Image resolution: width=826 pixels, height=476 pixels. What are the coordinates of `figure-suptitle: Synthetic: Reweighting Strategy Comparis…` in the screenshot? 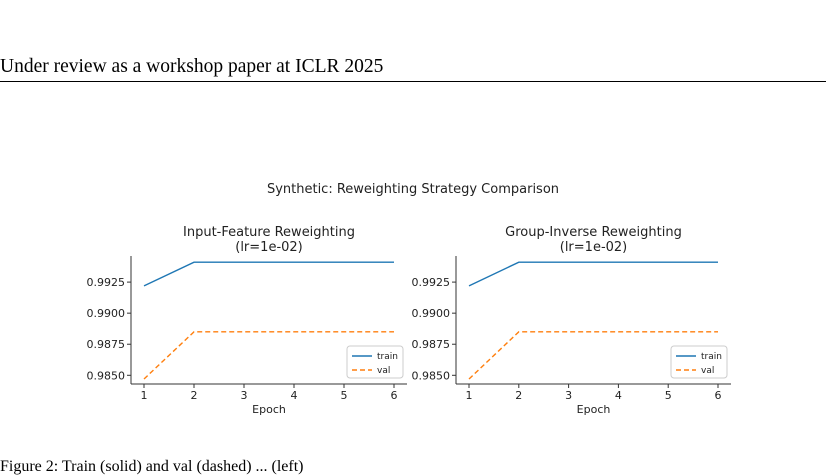 It's located at (413, 189).